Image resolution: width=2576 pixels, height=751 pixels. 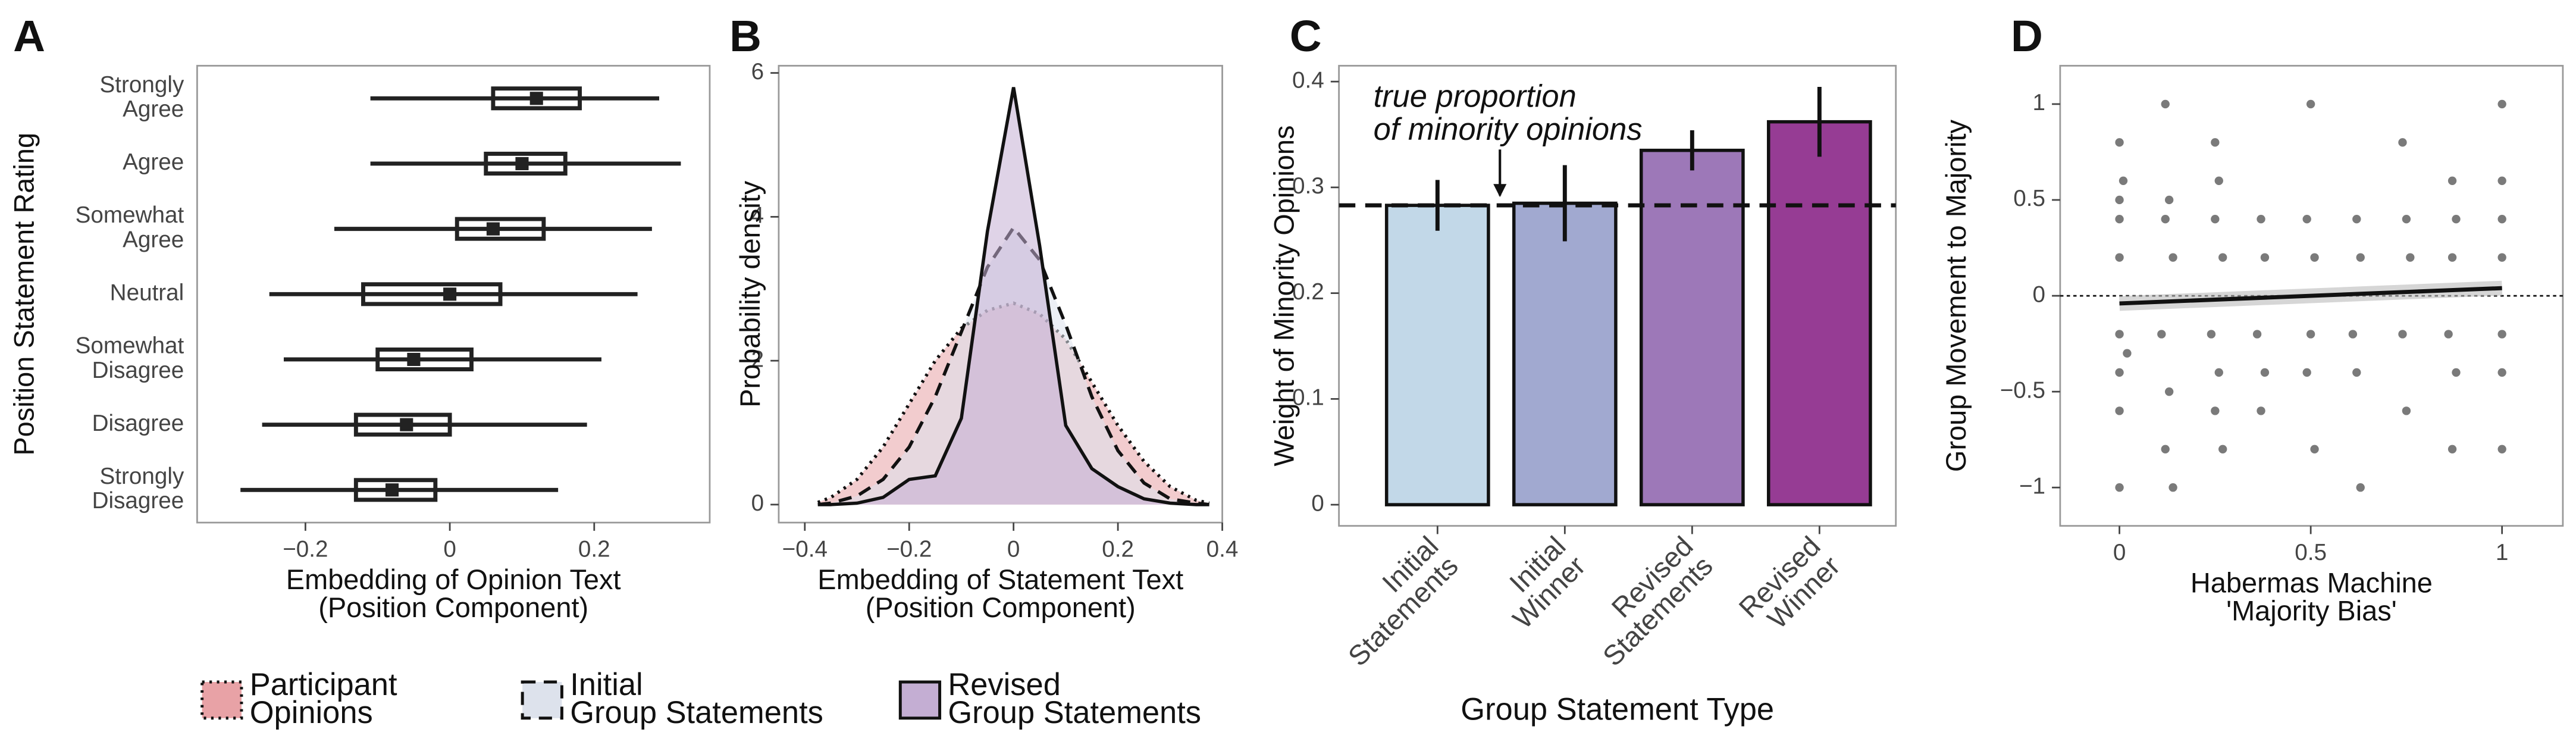 I want to click on x-tick-label: 0.5, so click(x=2311, y=552).